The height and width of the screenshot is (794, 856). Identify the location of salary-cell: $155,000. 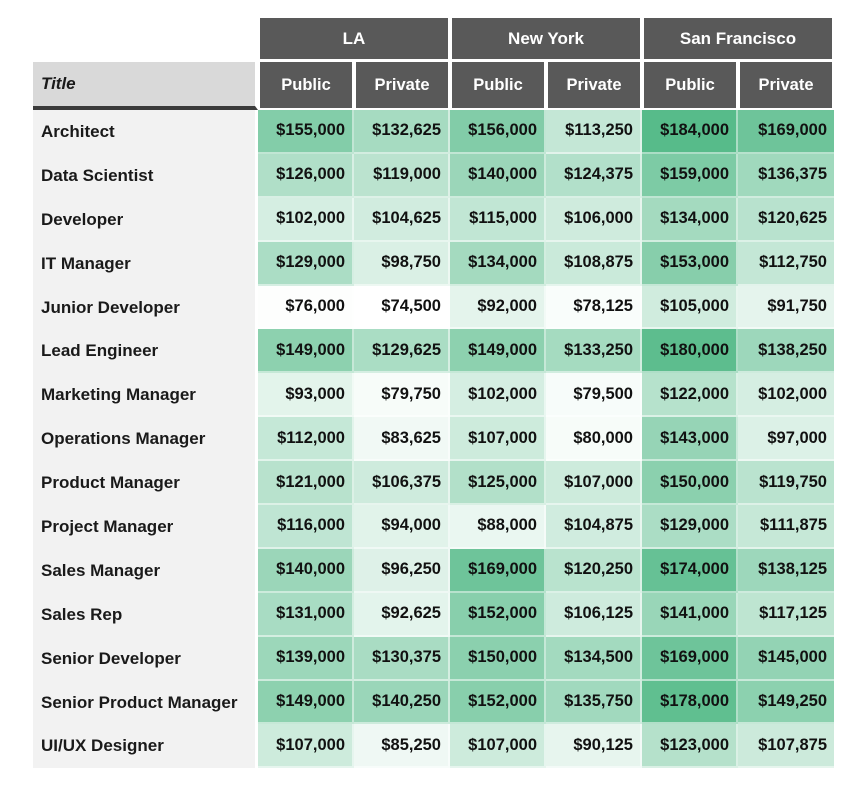
(306, 132).